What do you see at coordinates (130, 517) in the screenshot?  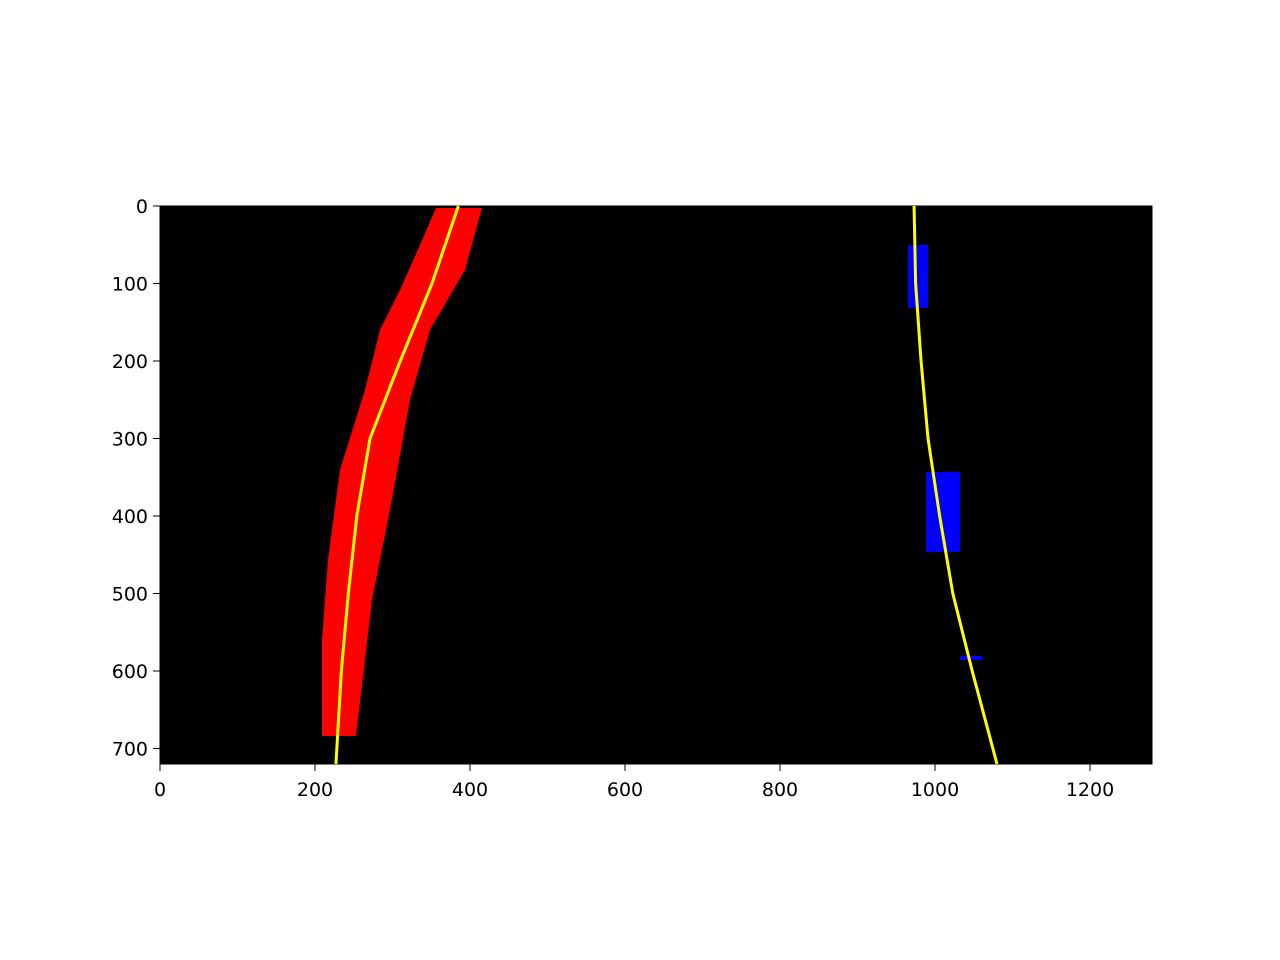 I see `y-tick-label: 400` at bounding box center [130, 517].